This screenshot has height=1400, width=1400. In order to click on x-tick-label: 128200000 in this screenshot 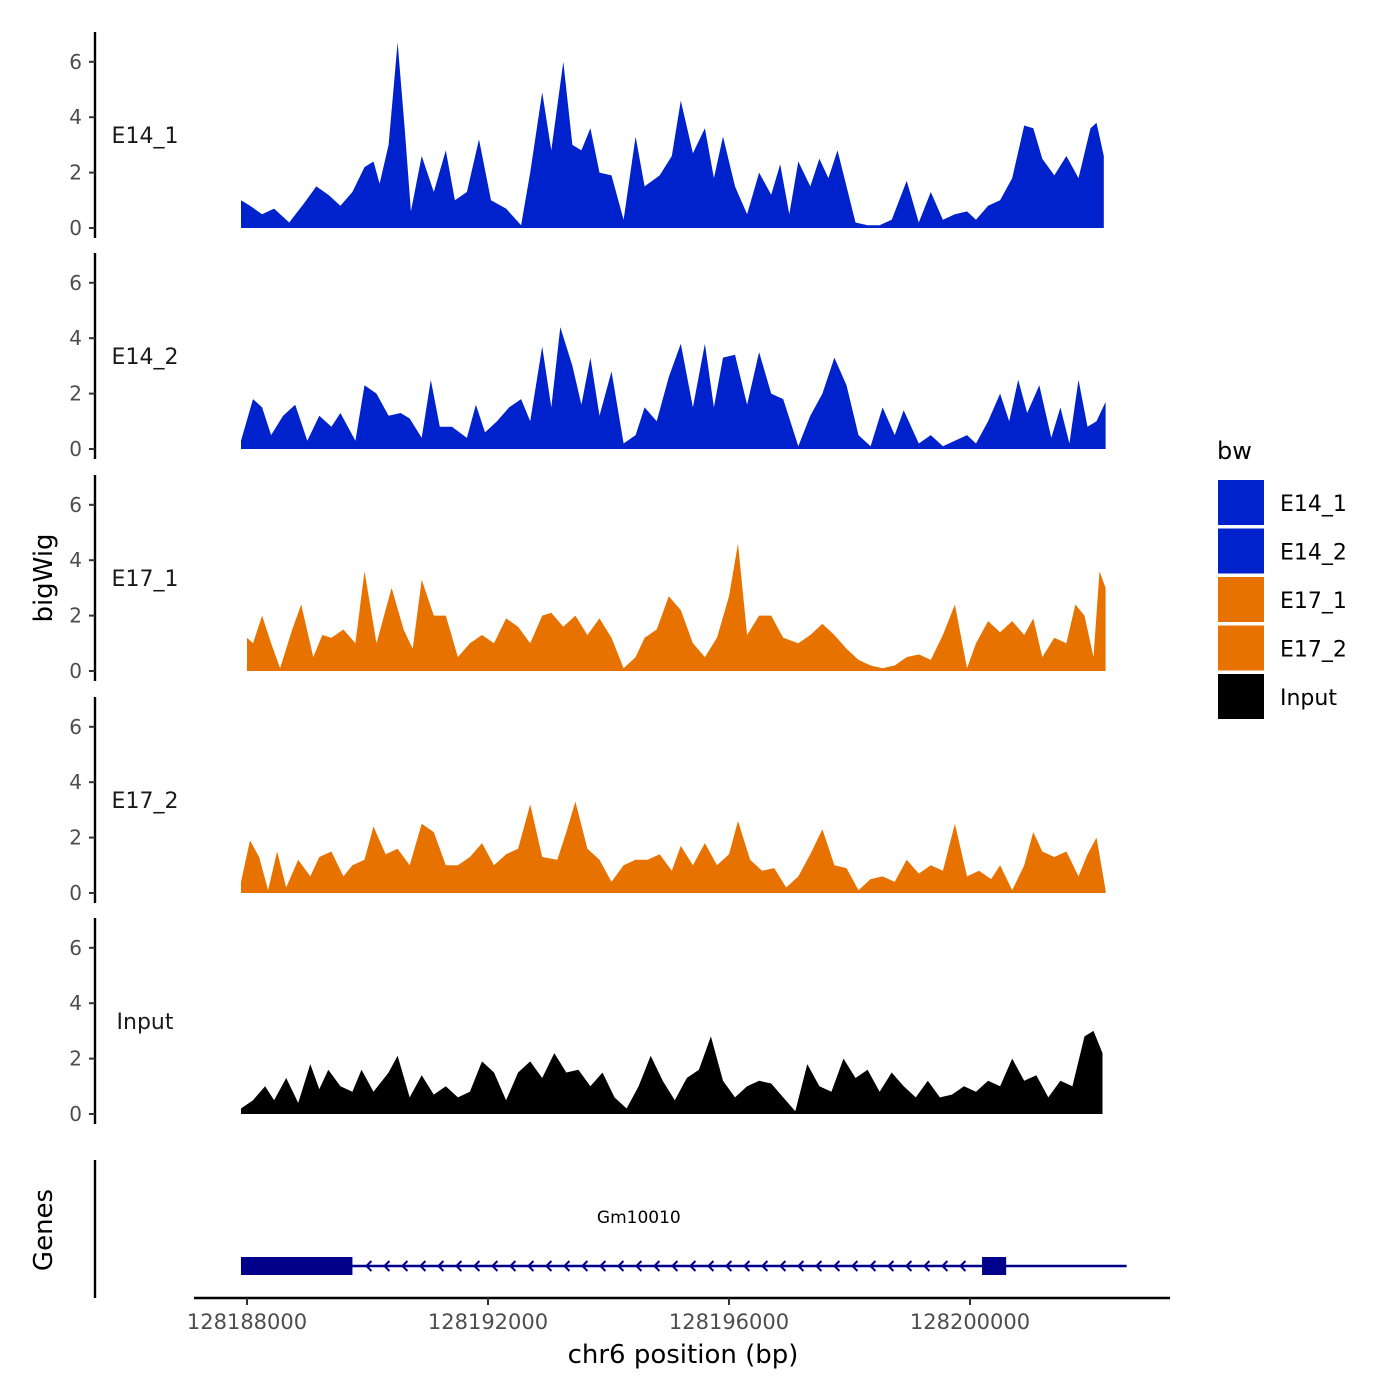, I will do `click(970, 1322)`.